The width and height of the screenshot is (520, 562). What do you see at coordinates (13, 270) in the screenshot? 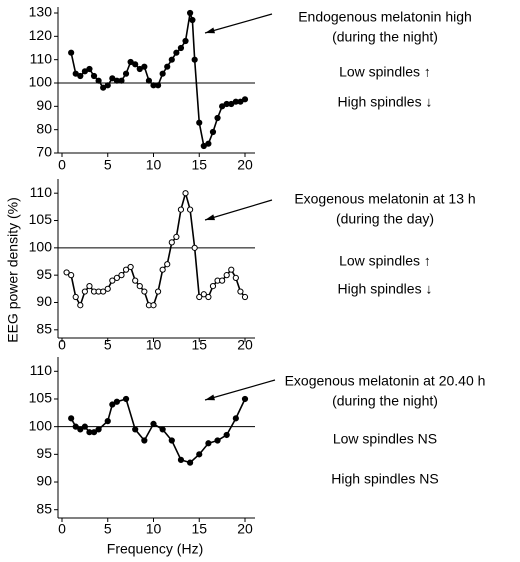
I see `y-axis-label: EEG power density (%)` at bounding box center [13, 270].